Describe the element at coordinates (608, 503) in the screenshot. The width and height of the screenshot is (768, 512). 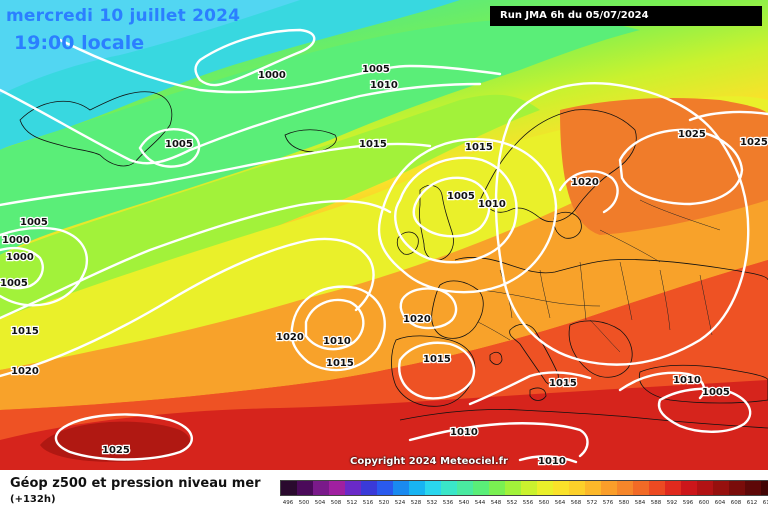
I see `color-scale-tick: 576` at that location.